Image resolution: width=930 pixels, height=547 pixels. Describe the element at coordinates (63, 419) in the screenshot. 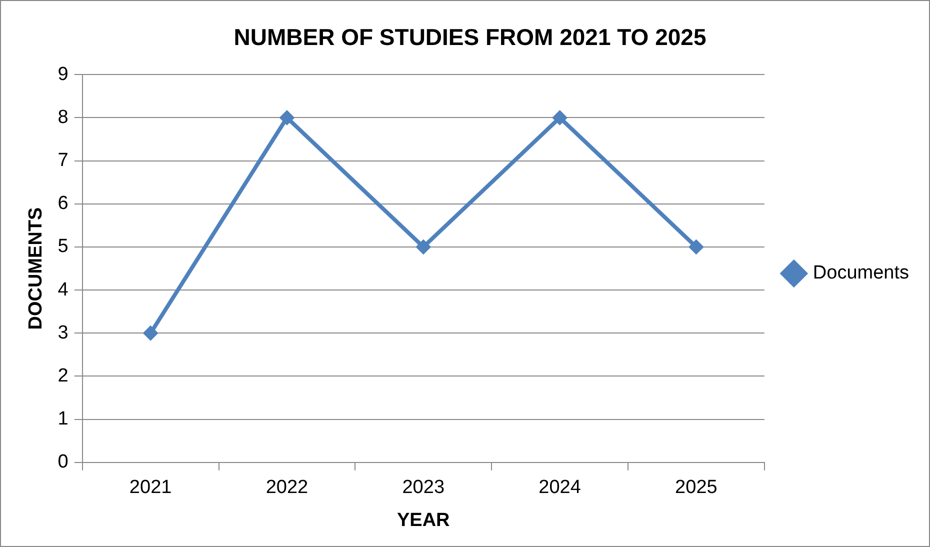

I see `y-tick-label: 1` at that location.